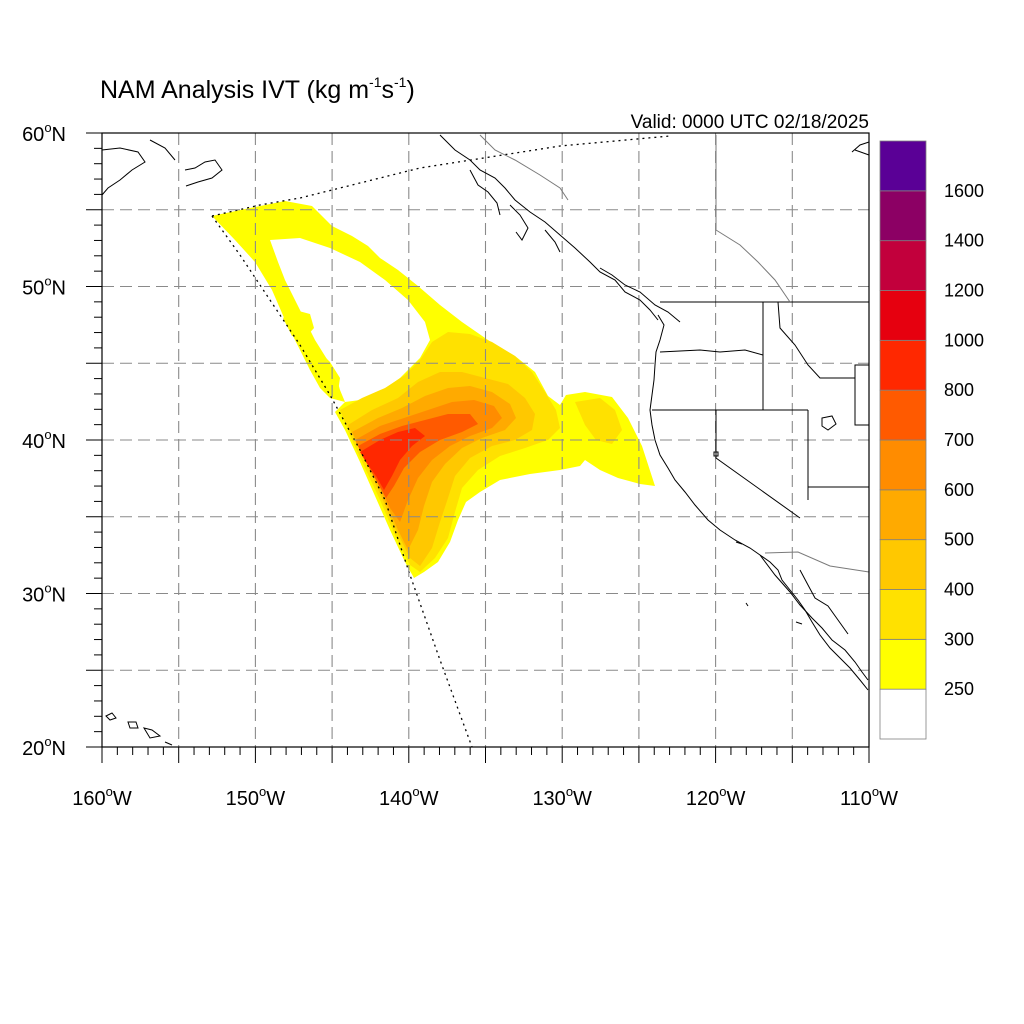  Describe the element at coordinates (959, 440) in the screenshot. I see `colorbar-label: 700` at that location.